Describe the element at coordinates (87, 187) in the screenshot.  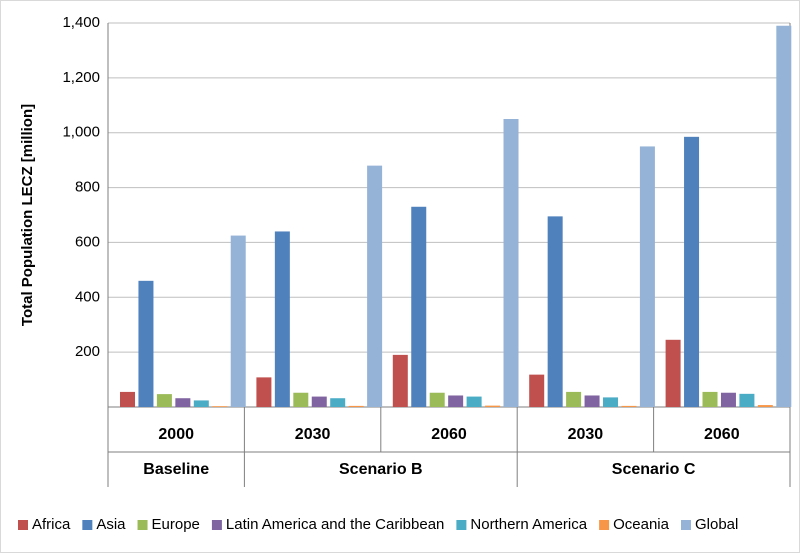
I see `y-tick-label: 800` at that location.